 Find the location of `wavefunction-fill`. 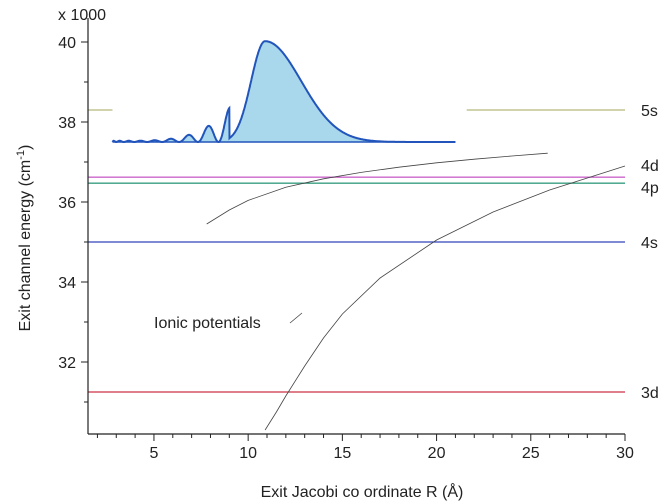

wavefunction-fill is located at coordinates (284, 92).